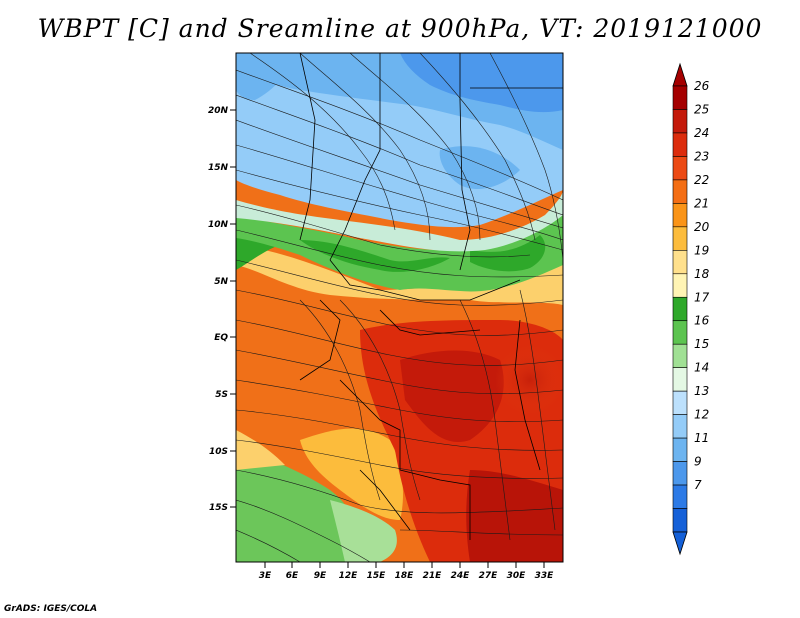 The width and height of the screenshot is (800, 618). I want to click on colorbar-bottom-arrow, so click(680, 543).